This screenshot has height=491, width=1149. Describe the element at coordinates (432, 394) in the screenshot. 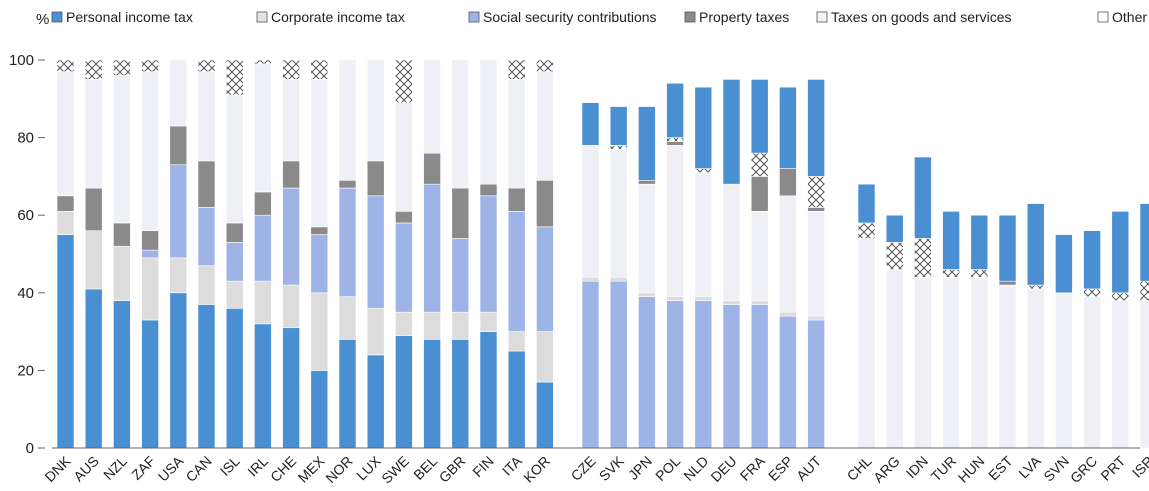

I see `bar-segment-bel-pit` at that location.